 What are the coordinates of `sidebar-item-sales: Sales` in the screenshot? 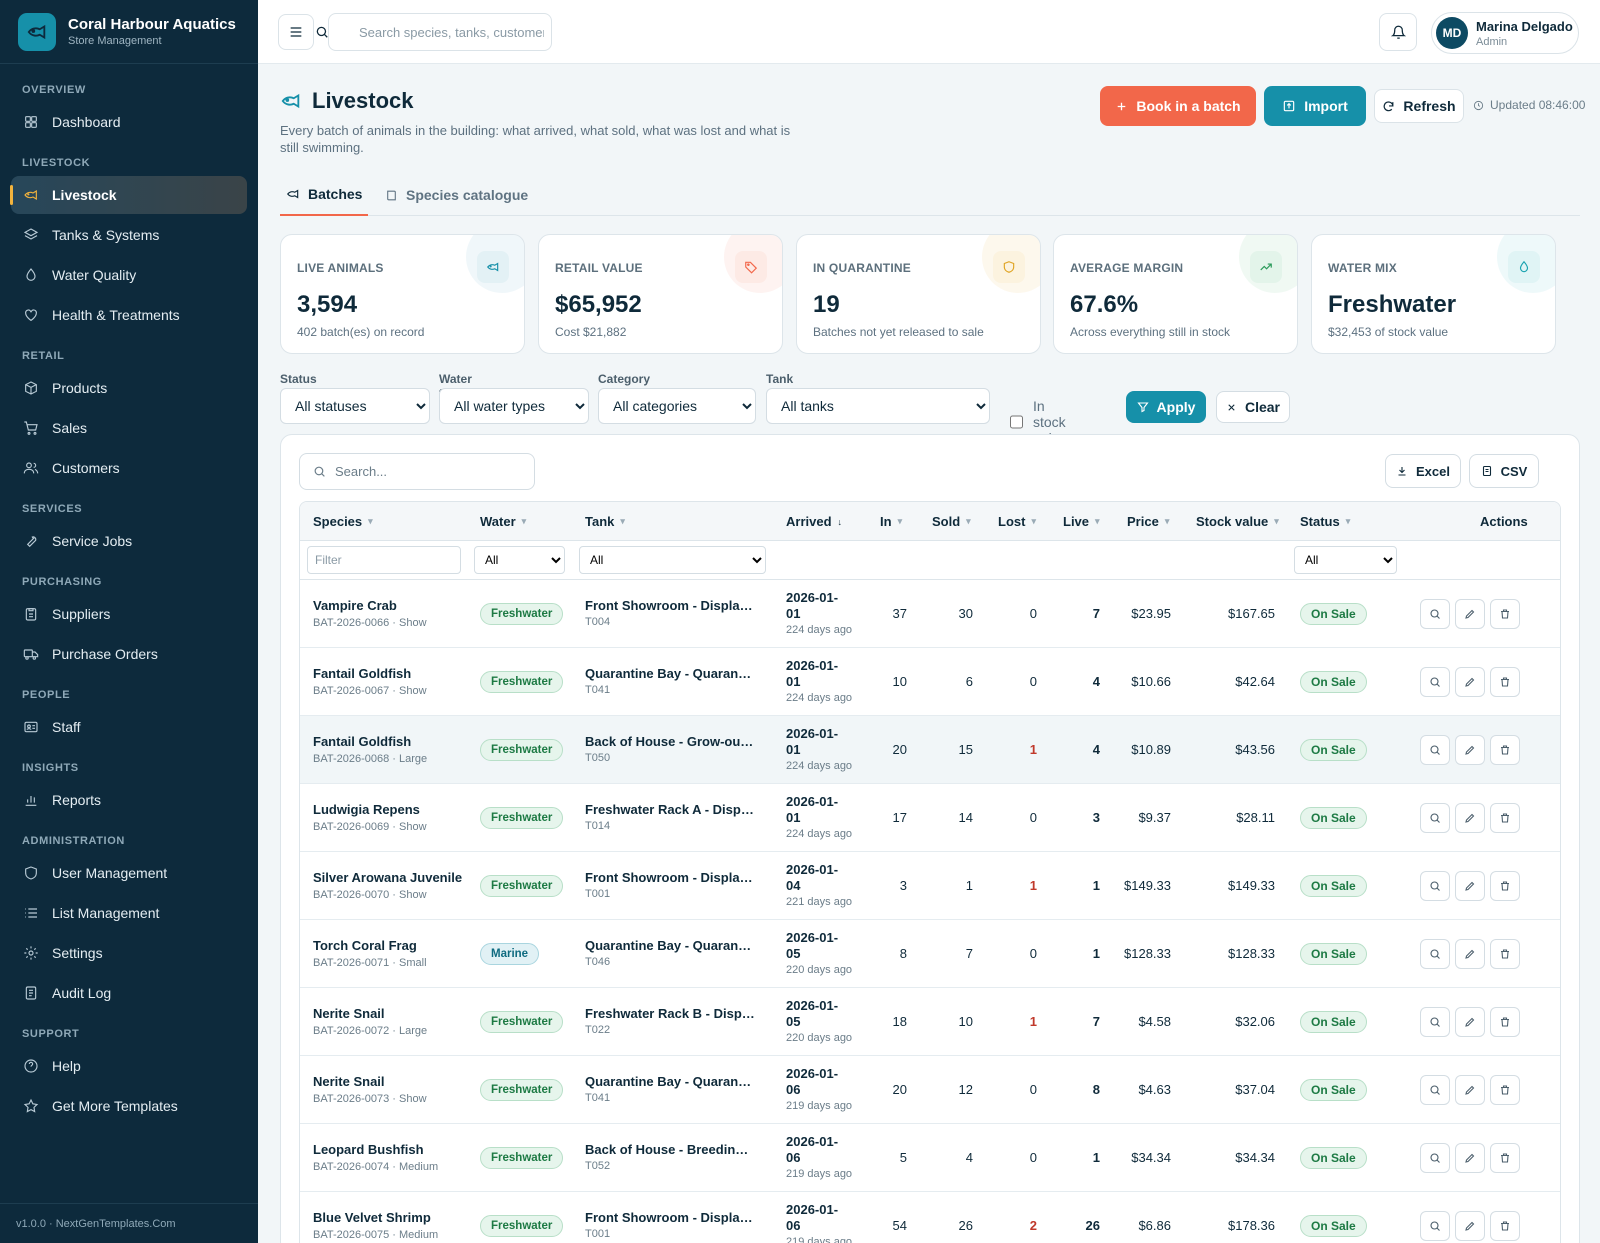 It's located at (129, 428).